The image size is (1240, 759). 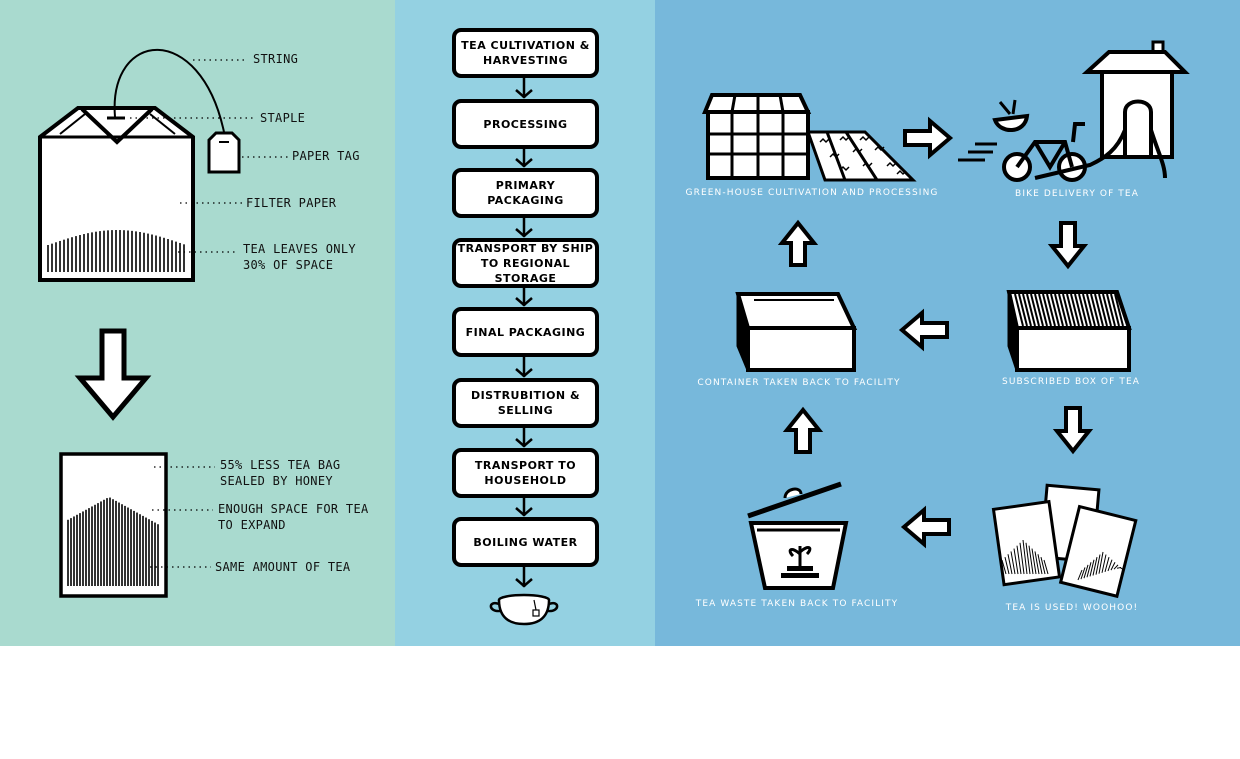 I want to click on label-string: STRING, so click(x=276, y=59).